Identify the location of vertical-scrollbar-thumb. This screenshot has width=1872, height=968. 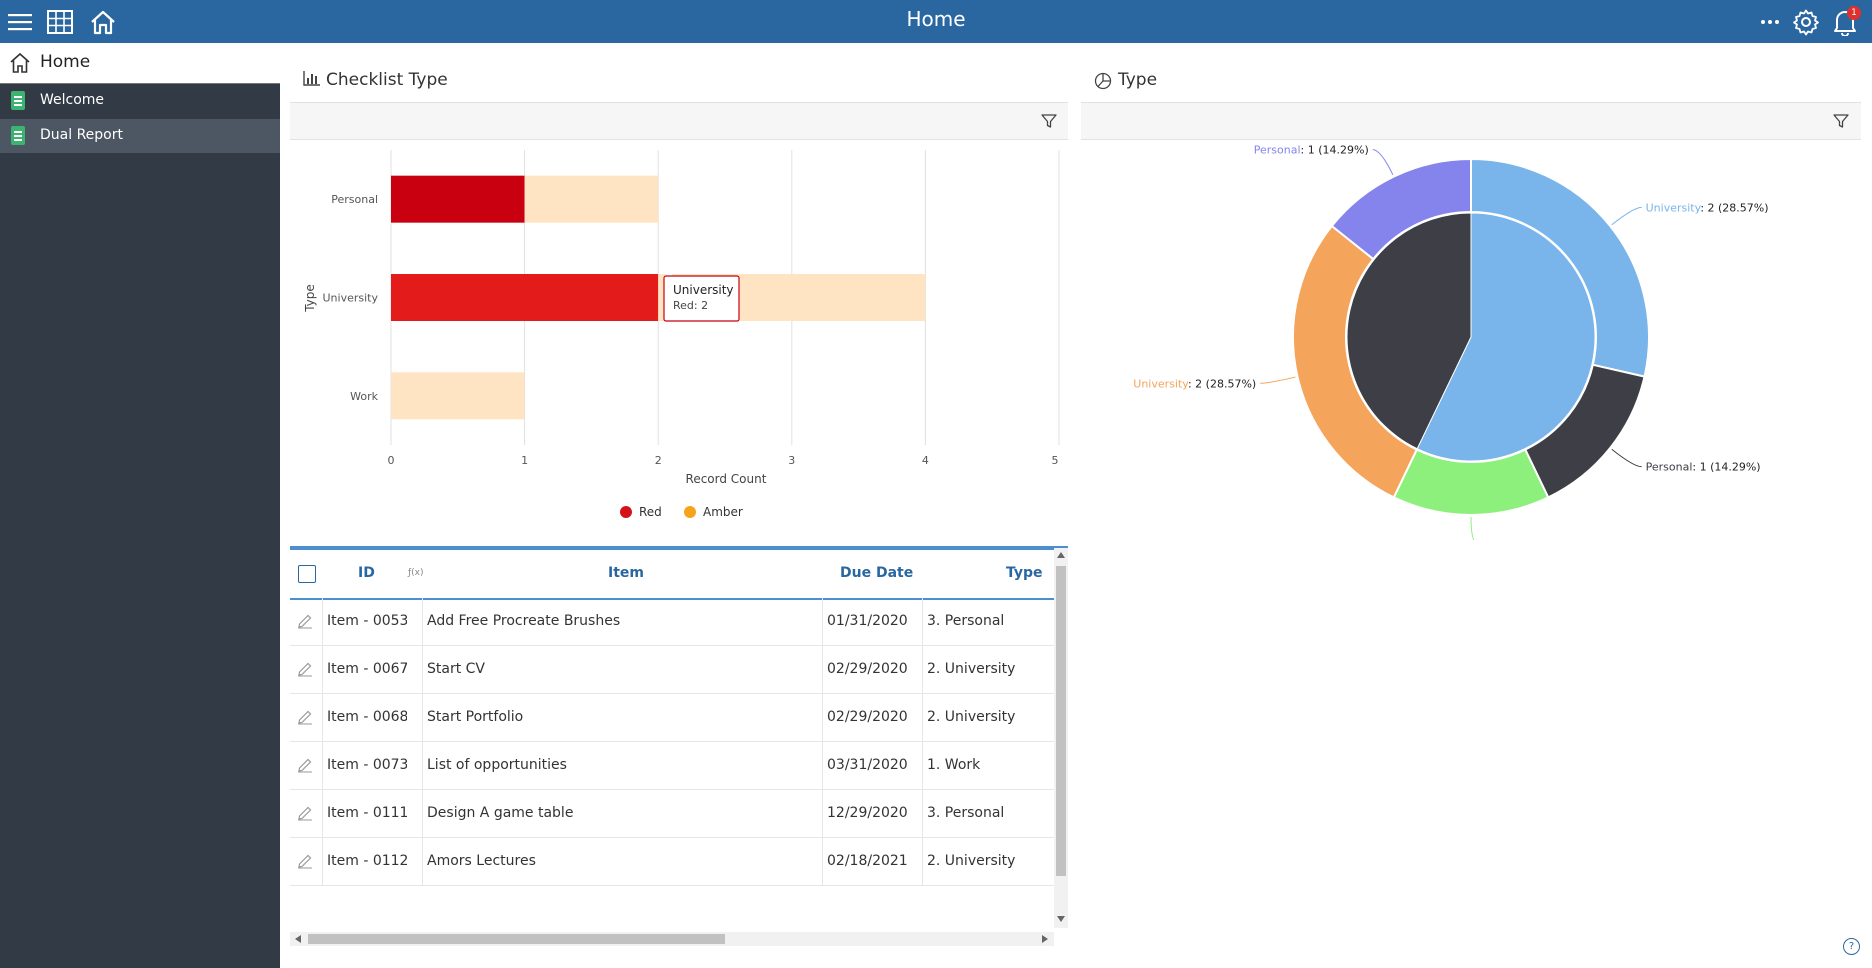
(1061, 721).